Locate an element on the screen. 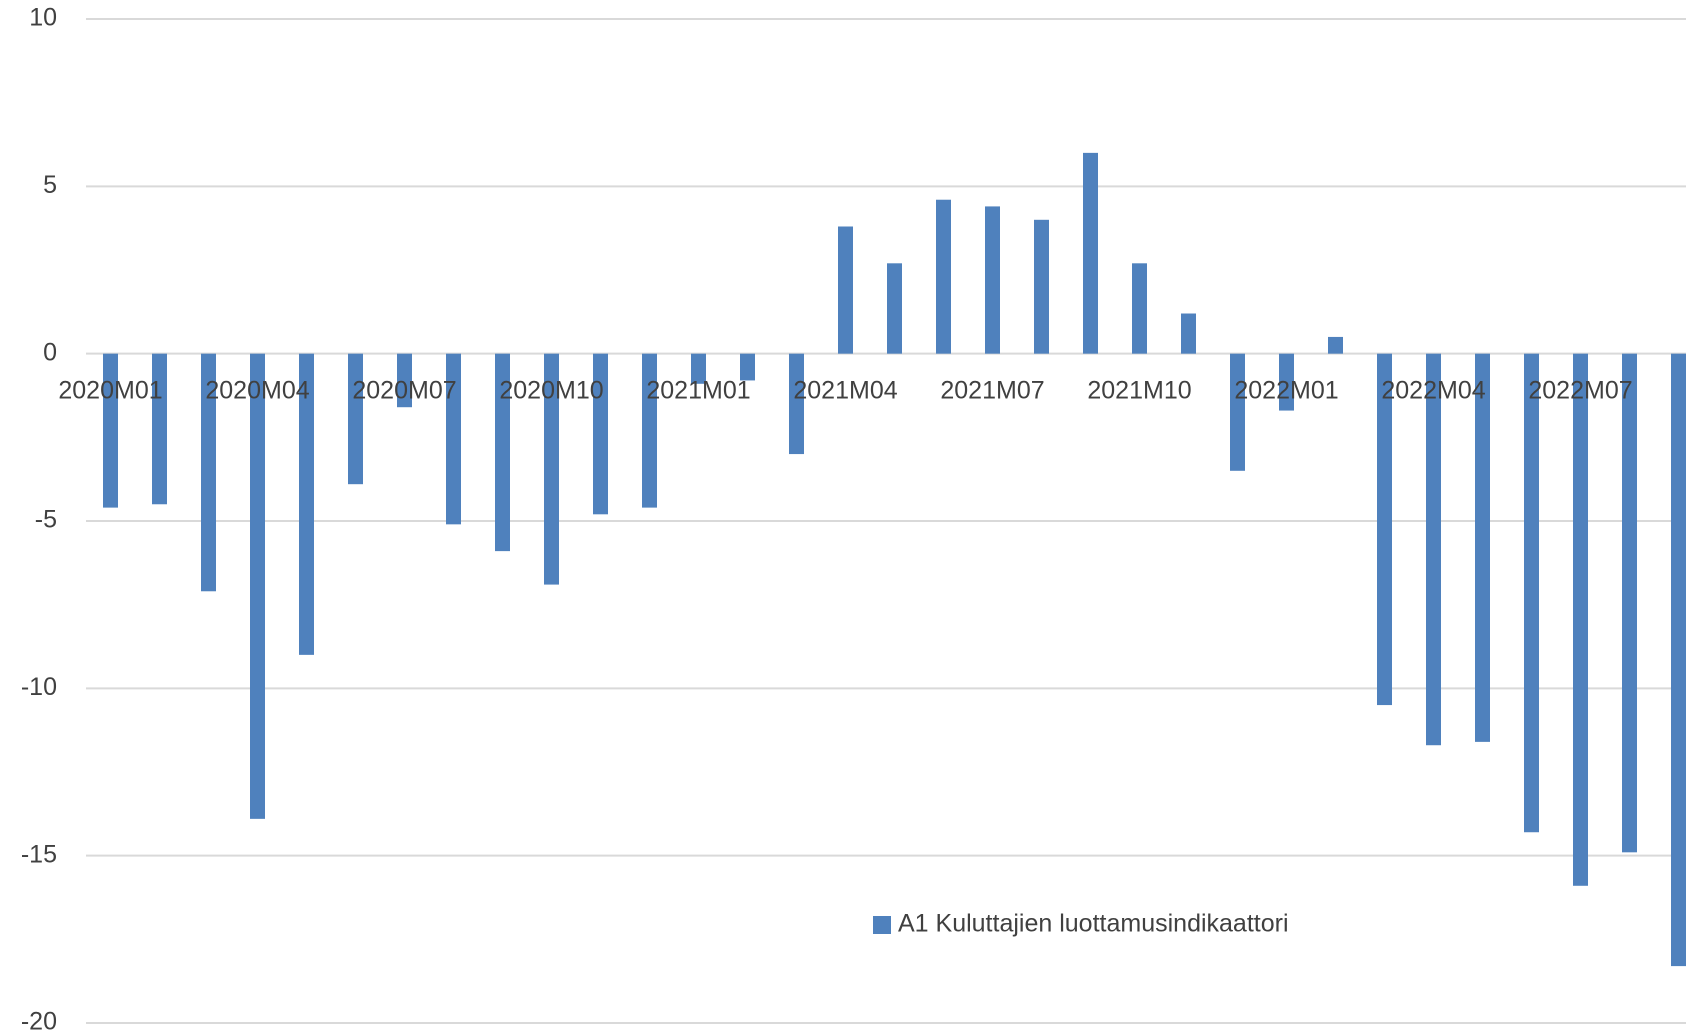 The image size is (1686, 1034). x-tick-label: 2020M01 is located at coordinates (110, 391).